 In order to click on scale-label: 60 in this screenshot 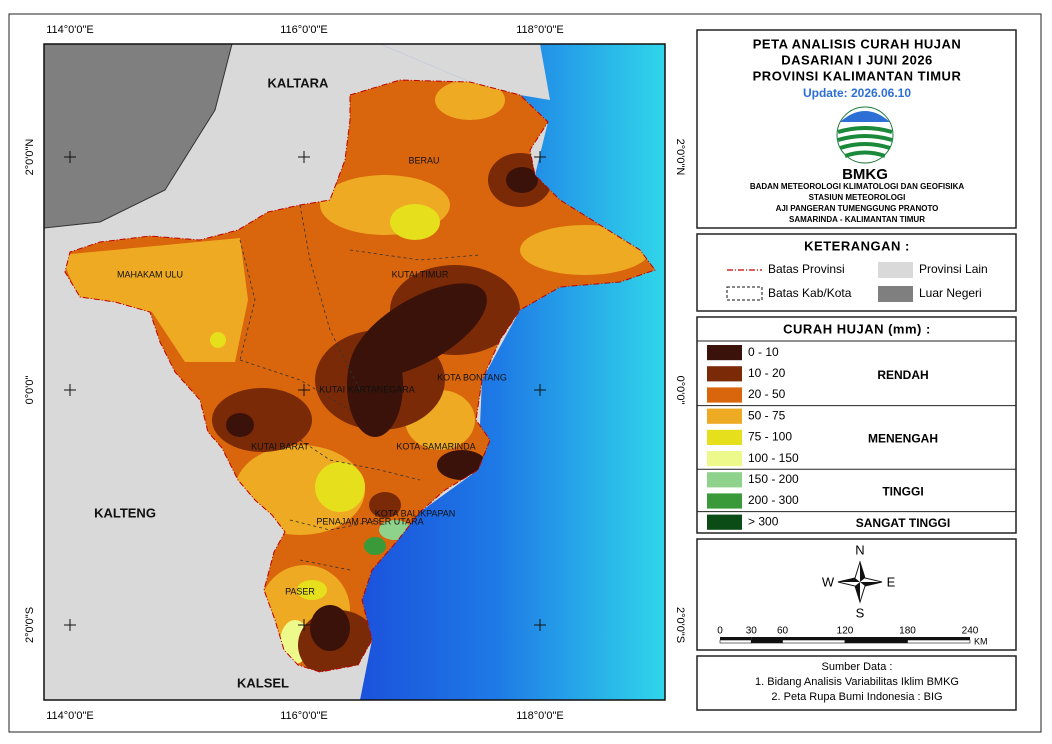, I will do `click(783, 631)`.